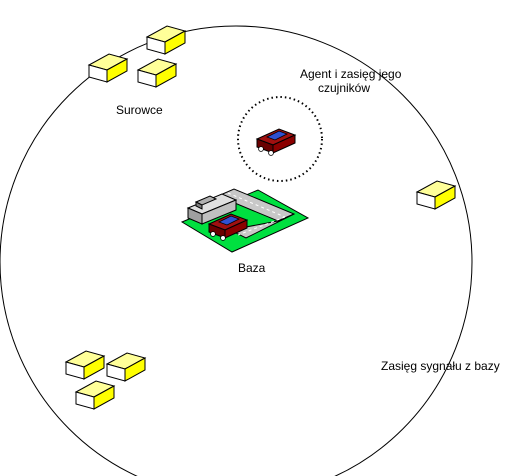  Describe the element at coordinates (440, 366) in the screenshot. I see `signal-range-label: Zasięg sygnału z bazy` at that location.